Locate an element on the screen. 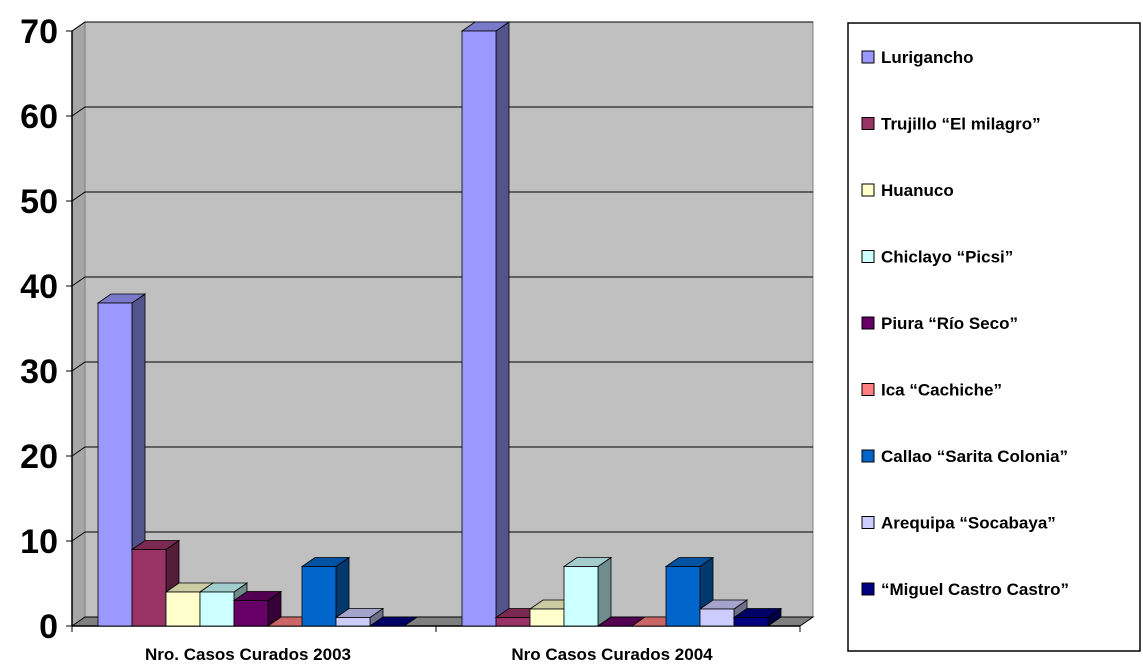 The image size is (1143, 666). legend-item: Callao “Sarita Colonia” is located at coordinates (964, 456).